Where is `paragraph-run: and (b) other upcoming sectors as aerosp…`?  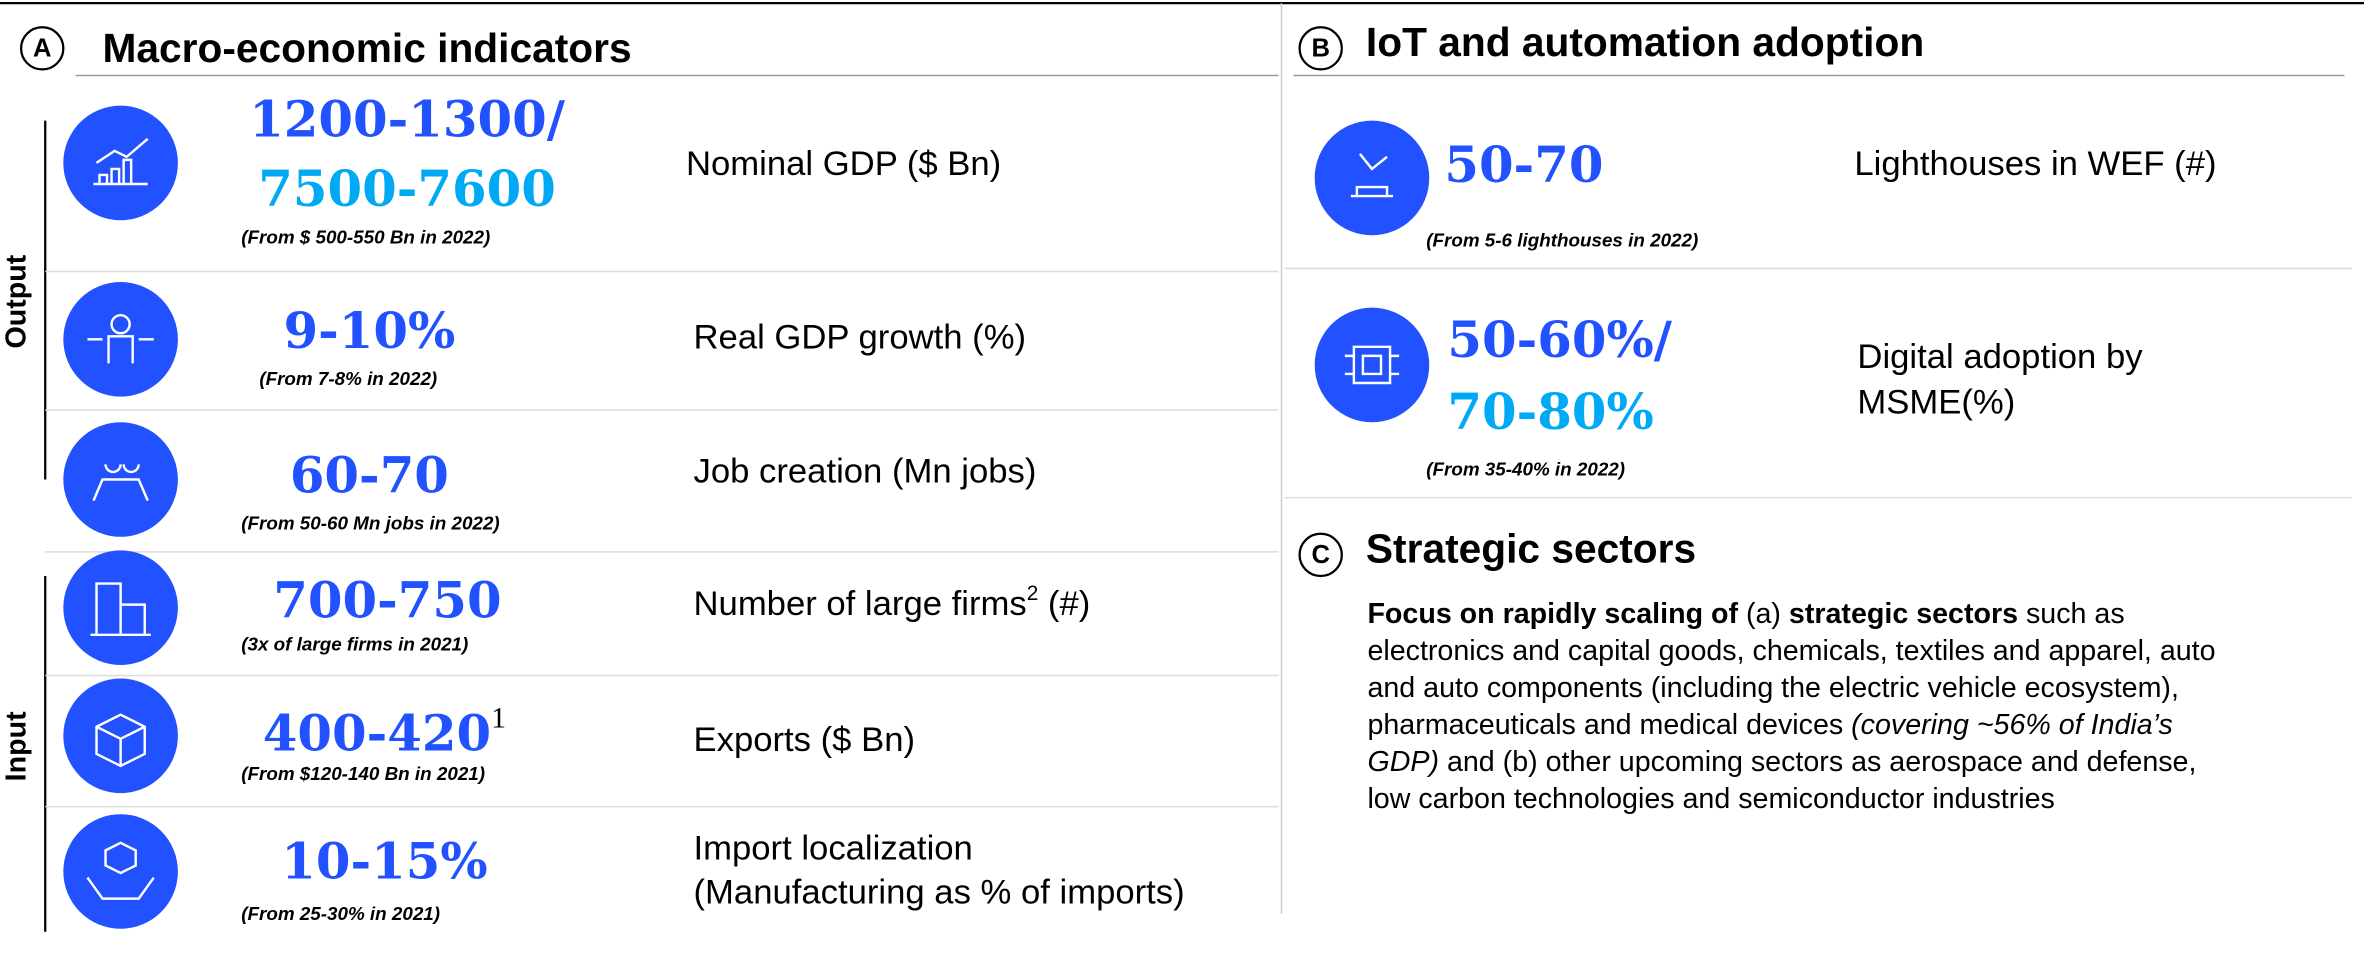 paragraph-run: and (b) other upcoming sectors as aerosp… is located at coordinates (1817, 762).